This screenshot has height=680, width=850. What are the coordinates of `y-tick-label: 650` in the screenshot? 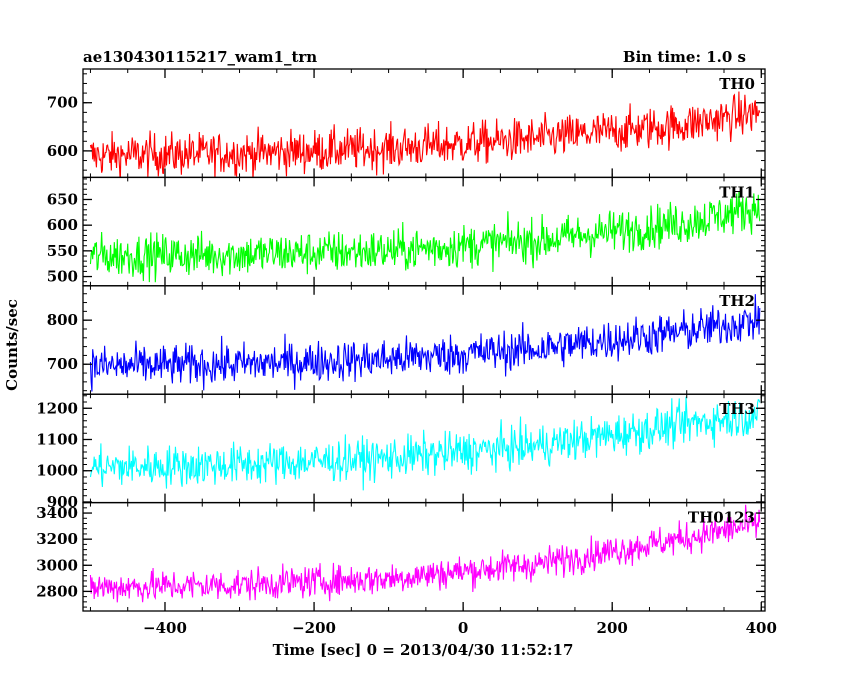 It's located at (62, 199).